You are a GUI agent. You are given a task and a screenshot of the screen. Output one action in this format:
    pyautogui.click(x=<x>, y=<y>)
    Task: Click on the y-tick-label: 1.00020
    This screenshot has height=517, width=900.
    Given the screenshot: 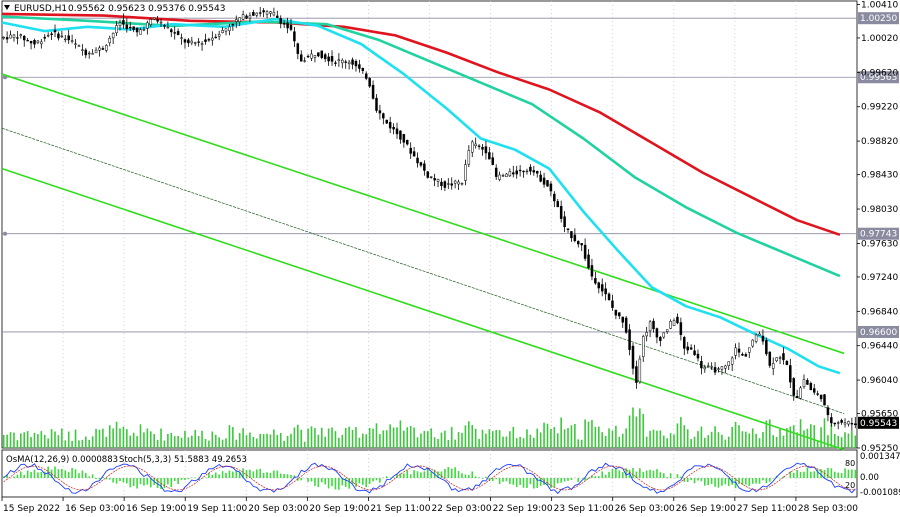 What is the action you would take?
    pyautogui.click(x=879, y=39)
    